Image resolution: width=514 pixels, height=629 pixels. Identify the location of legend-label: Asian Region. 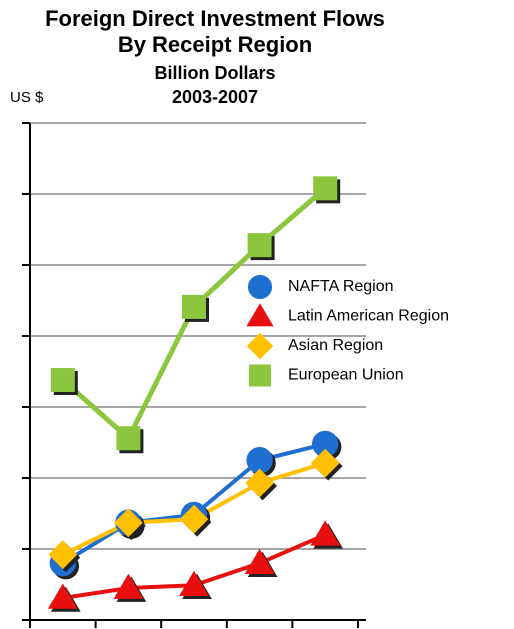
(335, 345).